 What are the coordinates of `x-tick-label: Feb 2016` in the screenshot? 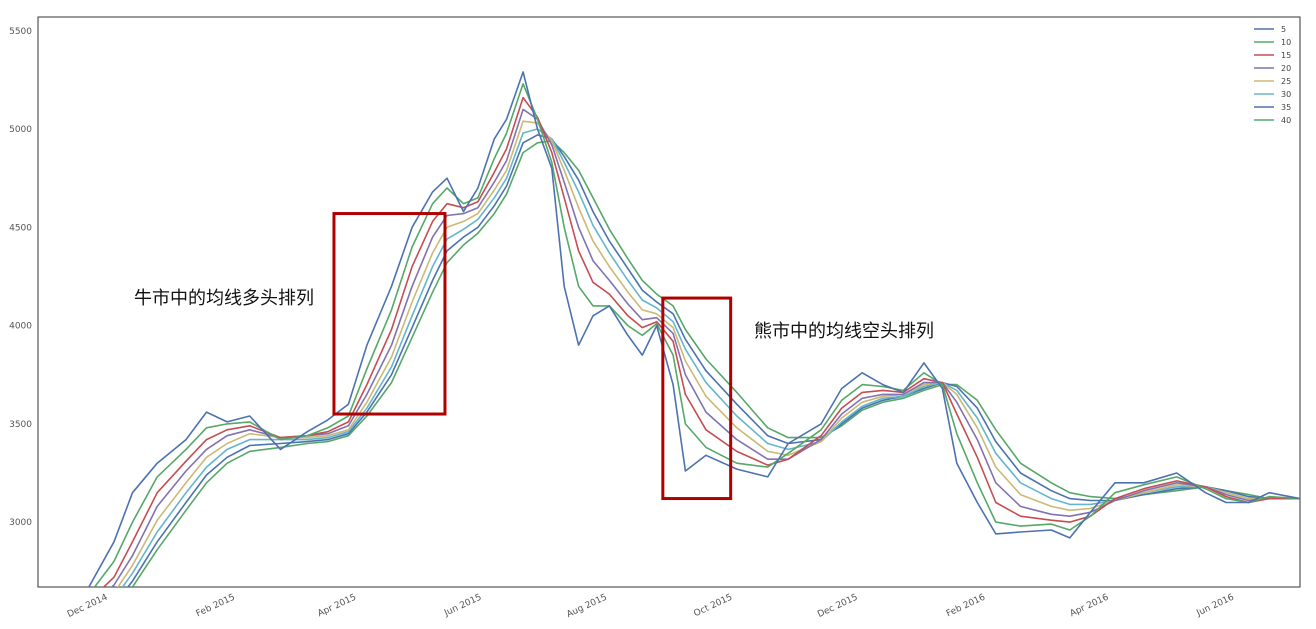 It's located at (966, 606).